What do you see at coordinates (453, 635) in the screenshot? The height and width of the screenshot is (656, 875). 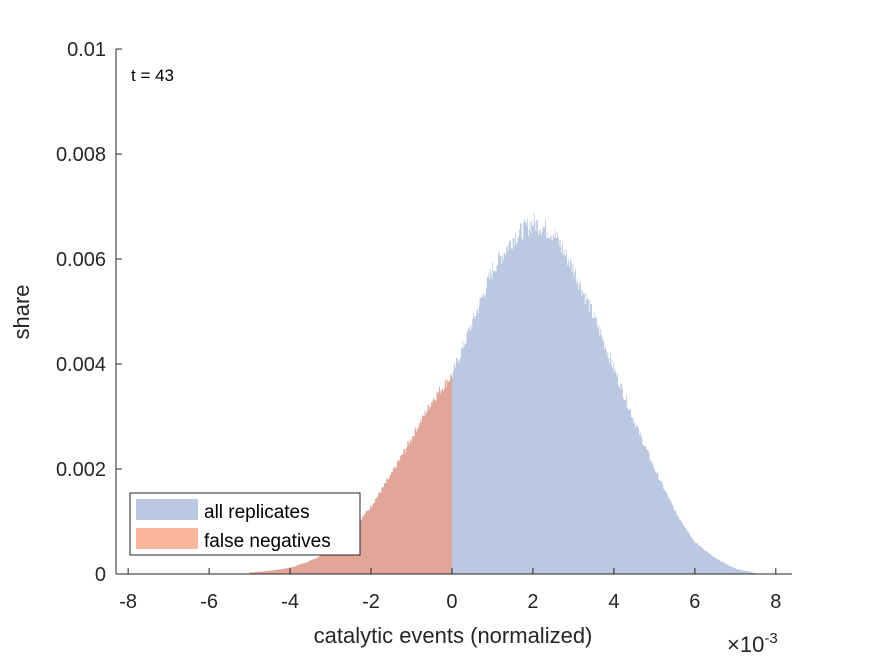 I see `x-axis-title: catalytic events (normalized)` at bounding box center [453, 635].